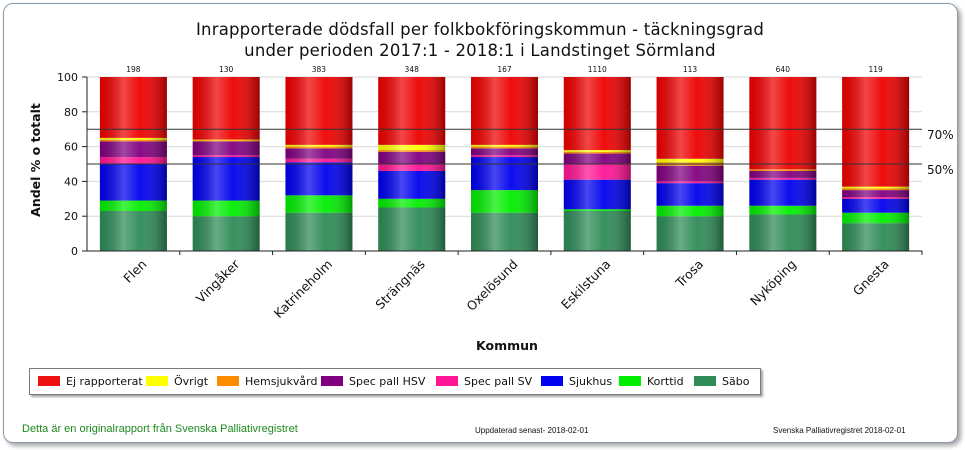  I want to click on y-tick-label: 20, so click(71, 216).